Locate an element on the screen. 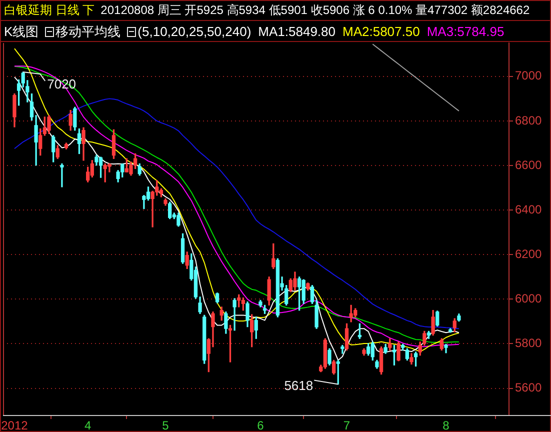 The image size is (551, 432). text: 移动平均线 is located at coordinates (88, 31).